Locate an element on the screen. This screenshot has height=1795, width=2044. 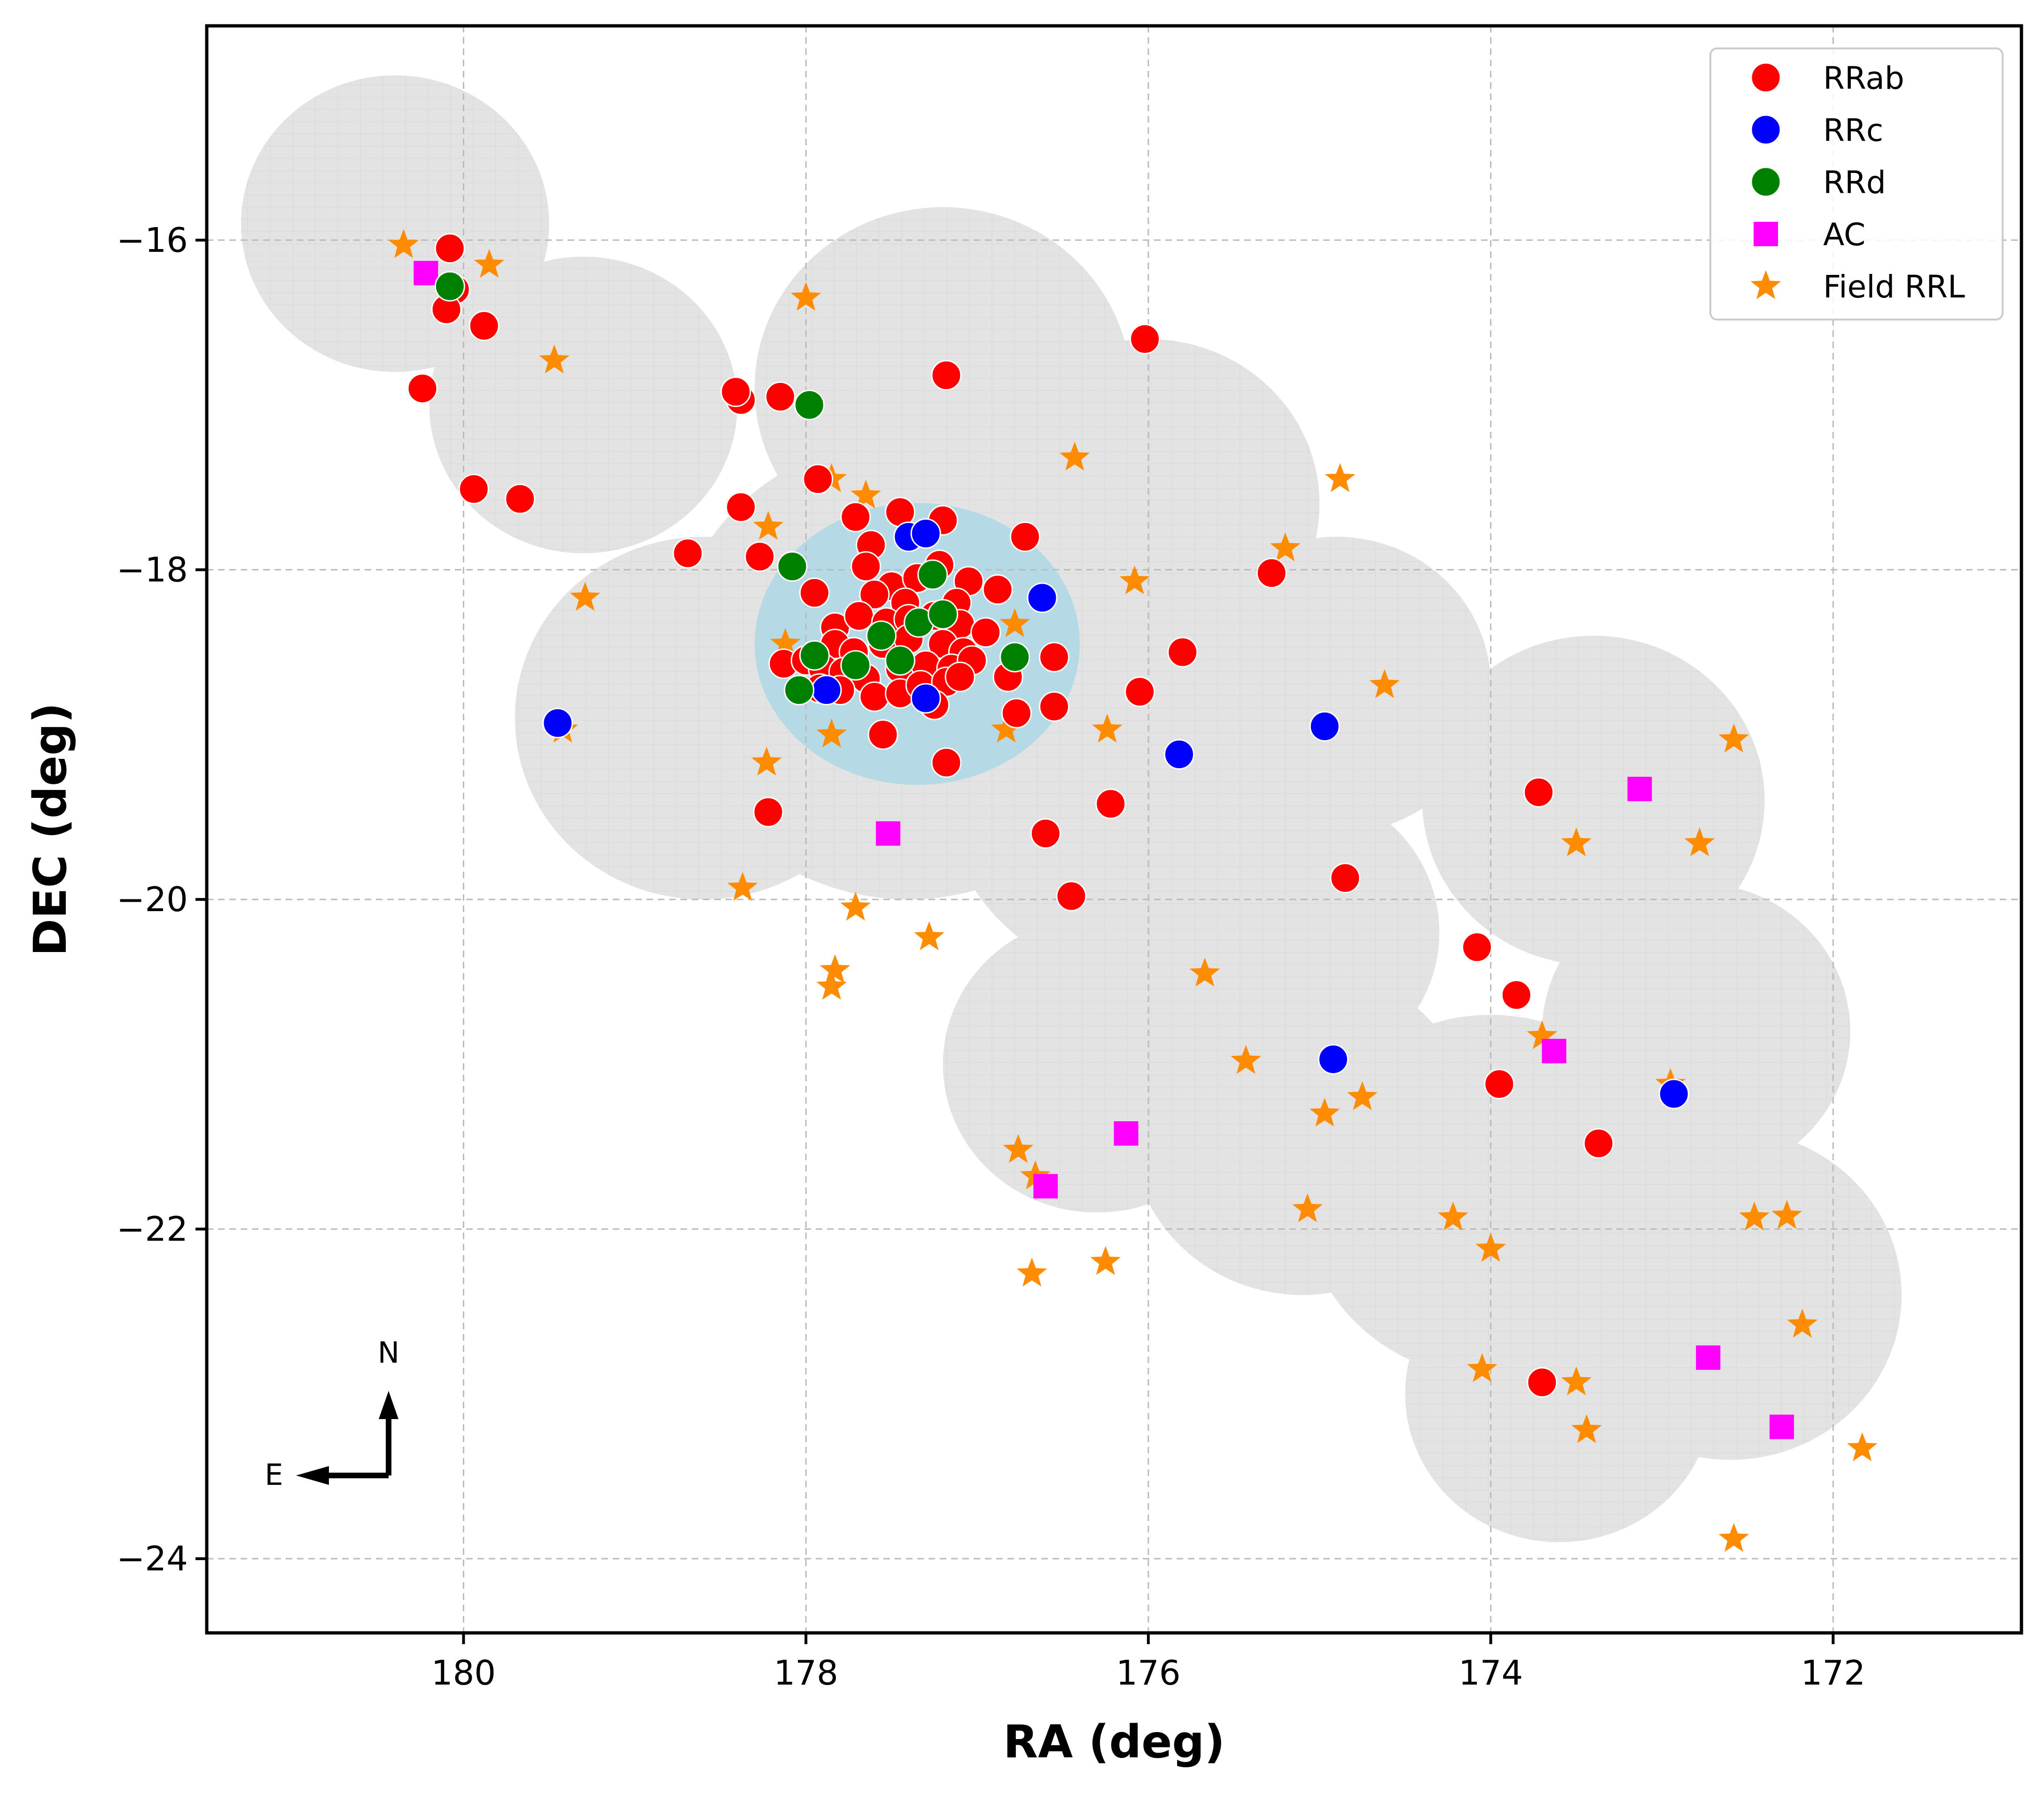
y-axis-label: DEC (deg) is located at coordinates (50, 829).